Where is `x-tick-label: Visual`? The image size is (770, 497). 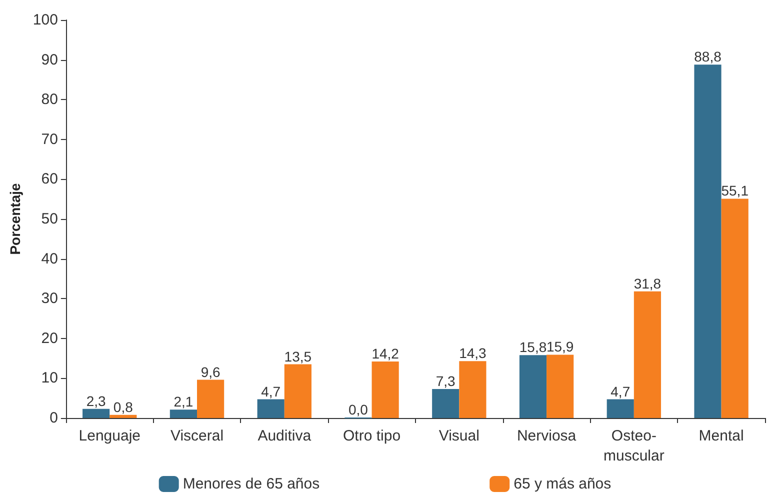
x-tick-label: Visual is located at coordinates (459, 436).